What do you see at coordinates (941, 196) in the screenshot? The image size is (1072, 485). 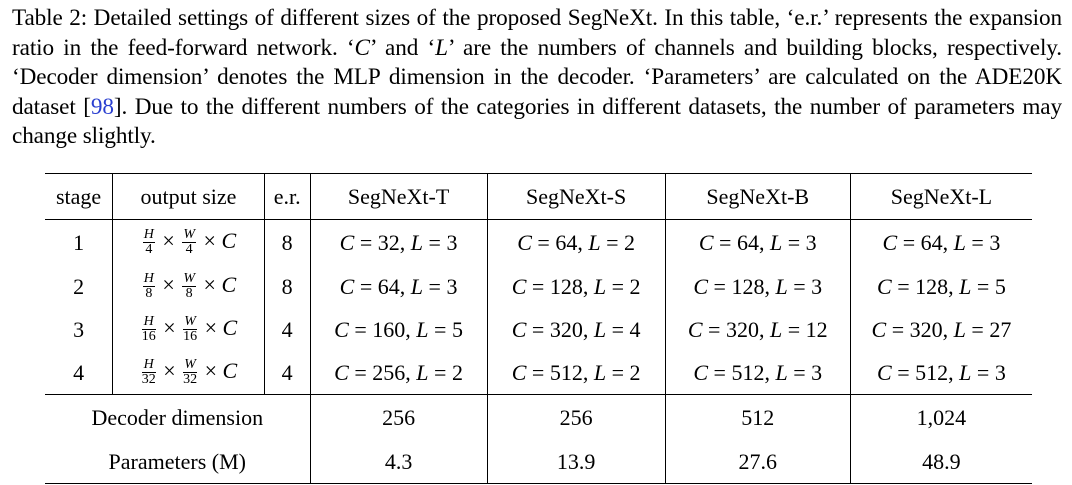 I see `header-segnext-l: SegNeXt-L` at bounding box center [941, 196].